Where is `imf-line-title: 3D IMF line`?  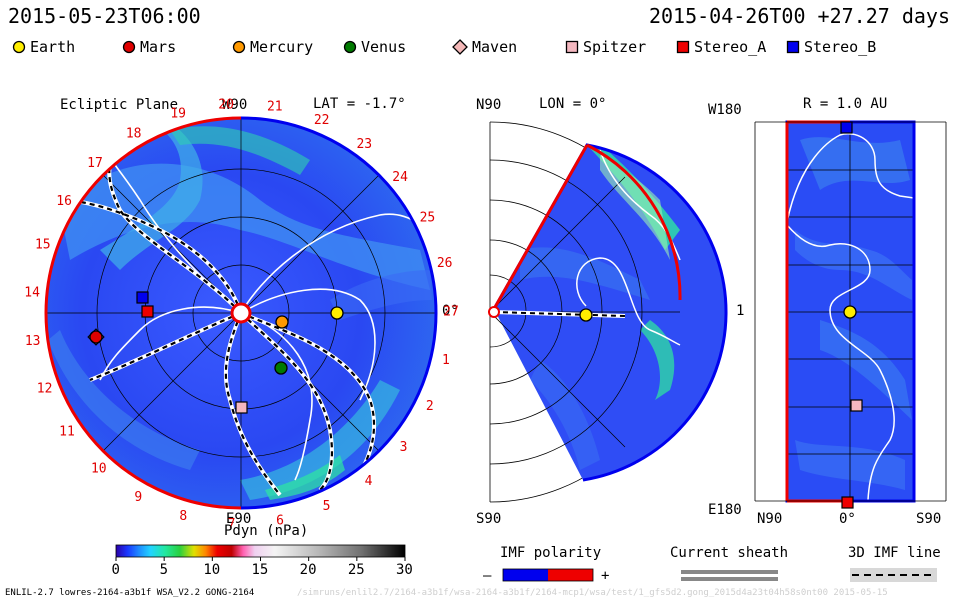
imf-line-title: 3D IMF line is located at coordinates (894, 553).